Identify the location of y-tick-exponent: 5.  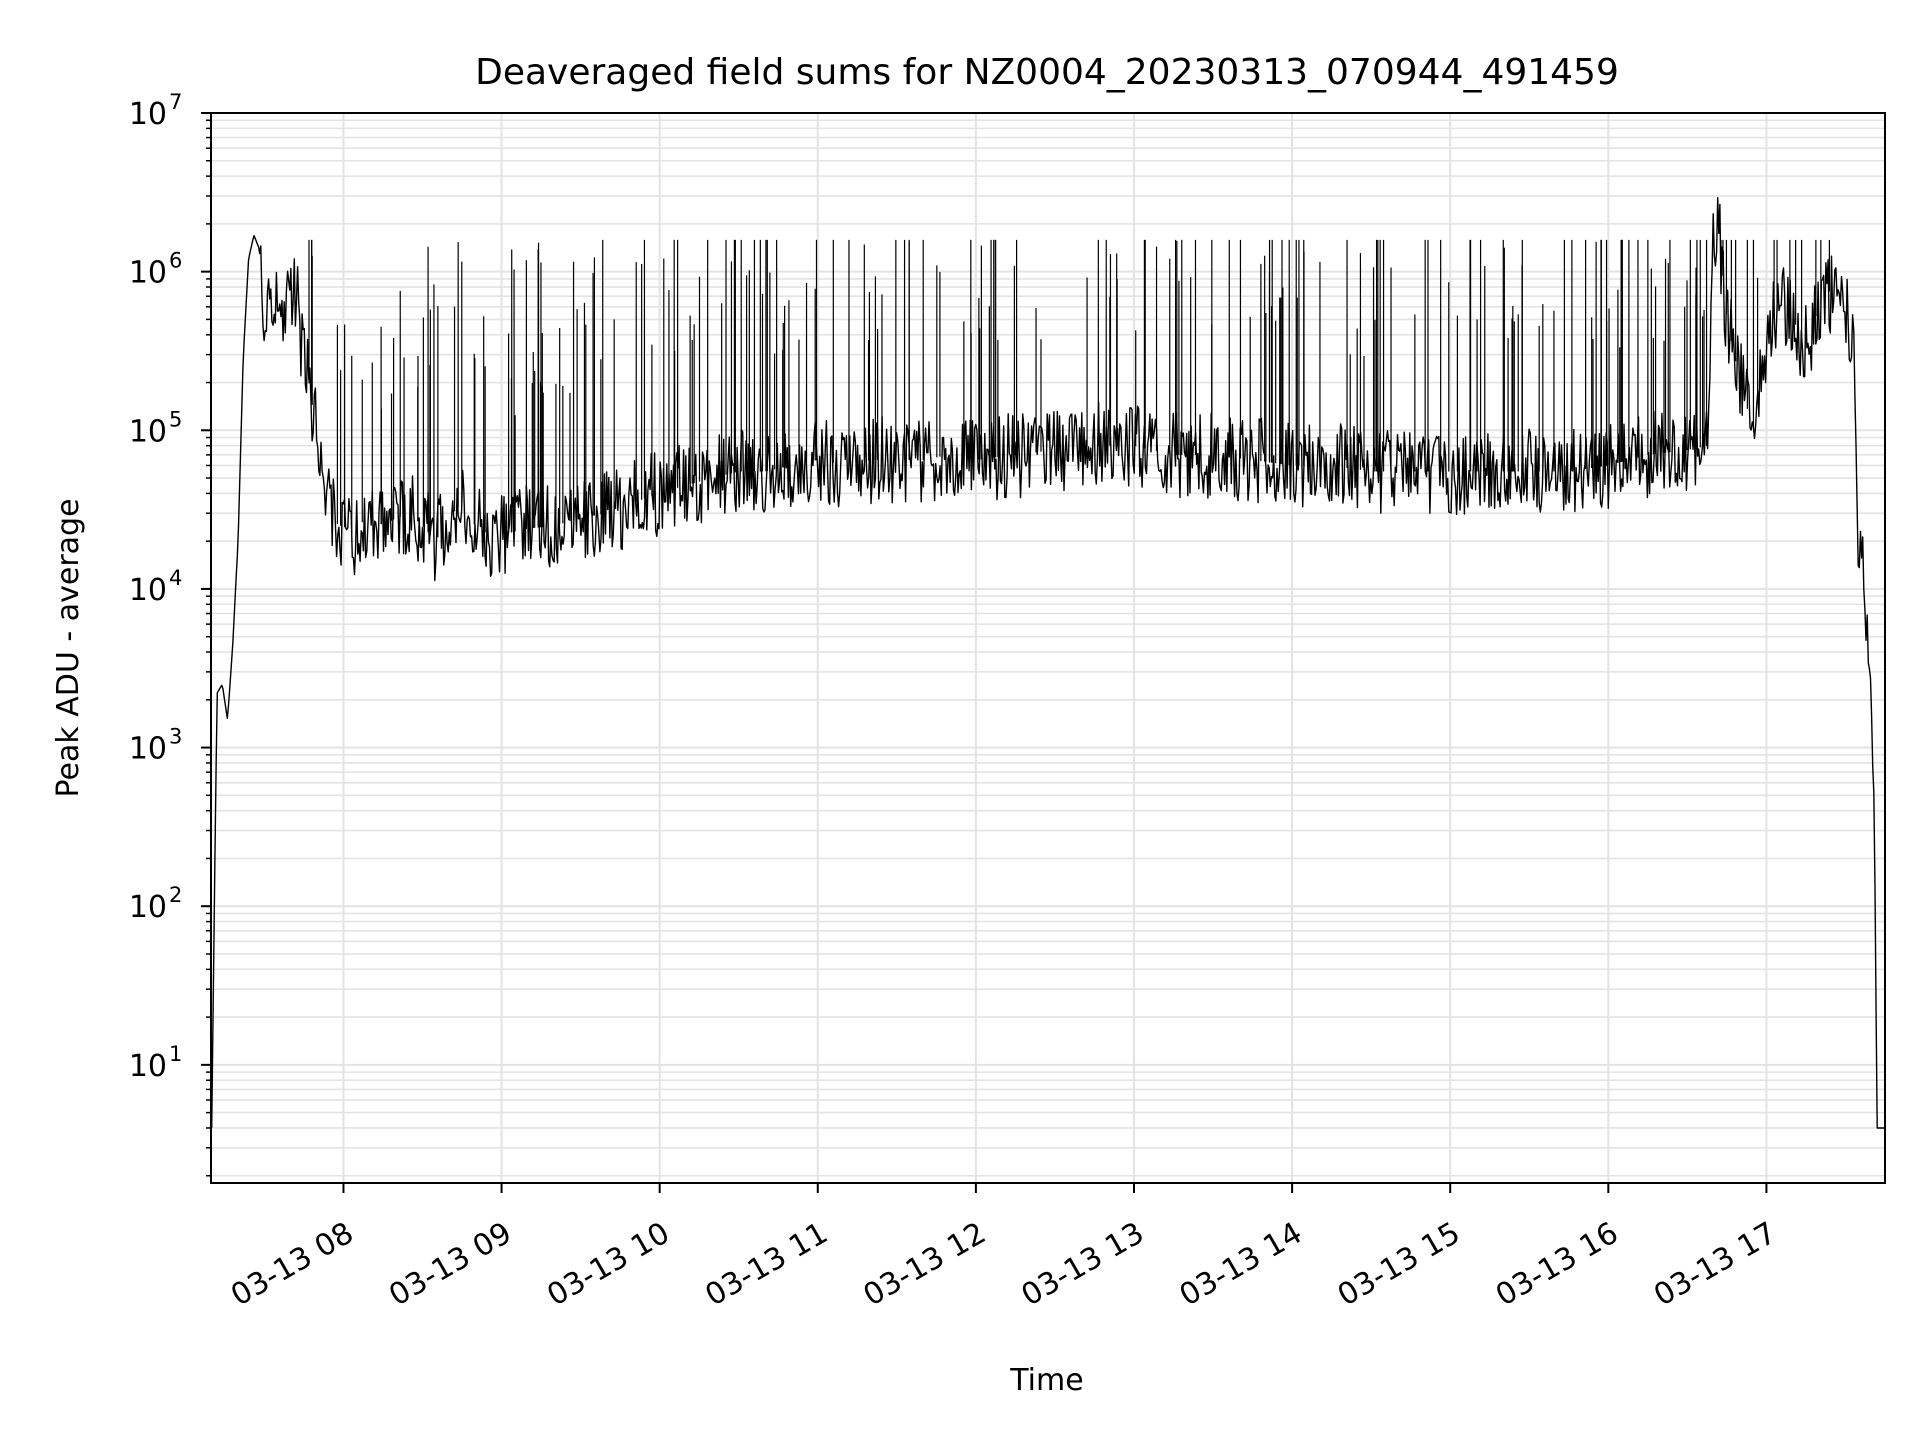
(175, 419).